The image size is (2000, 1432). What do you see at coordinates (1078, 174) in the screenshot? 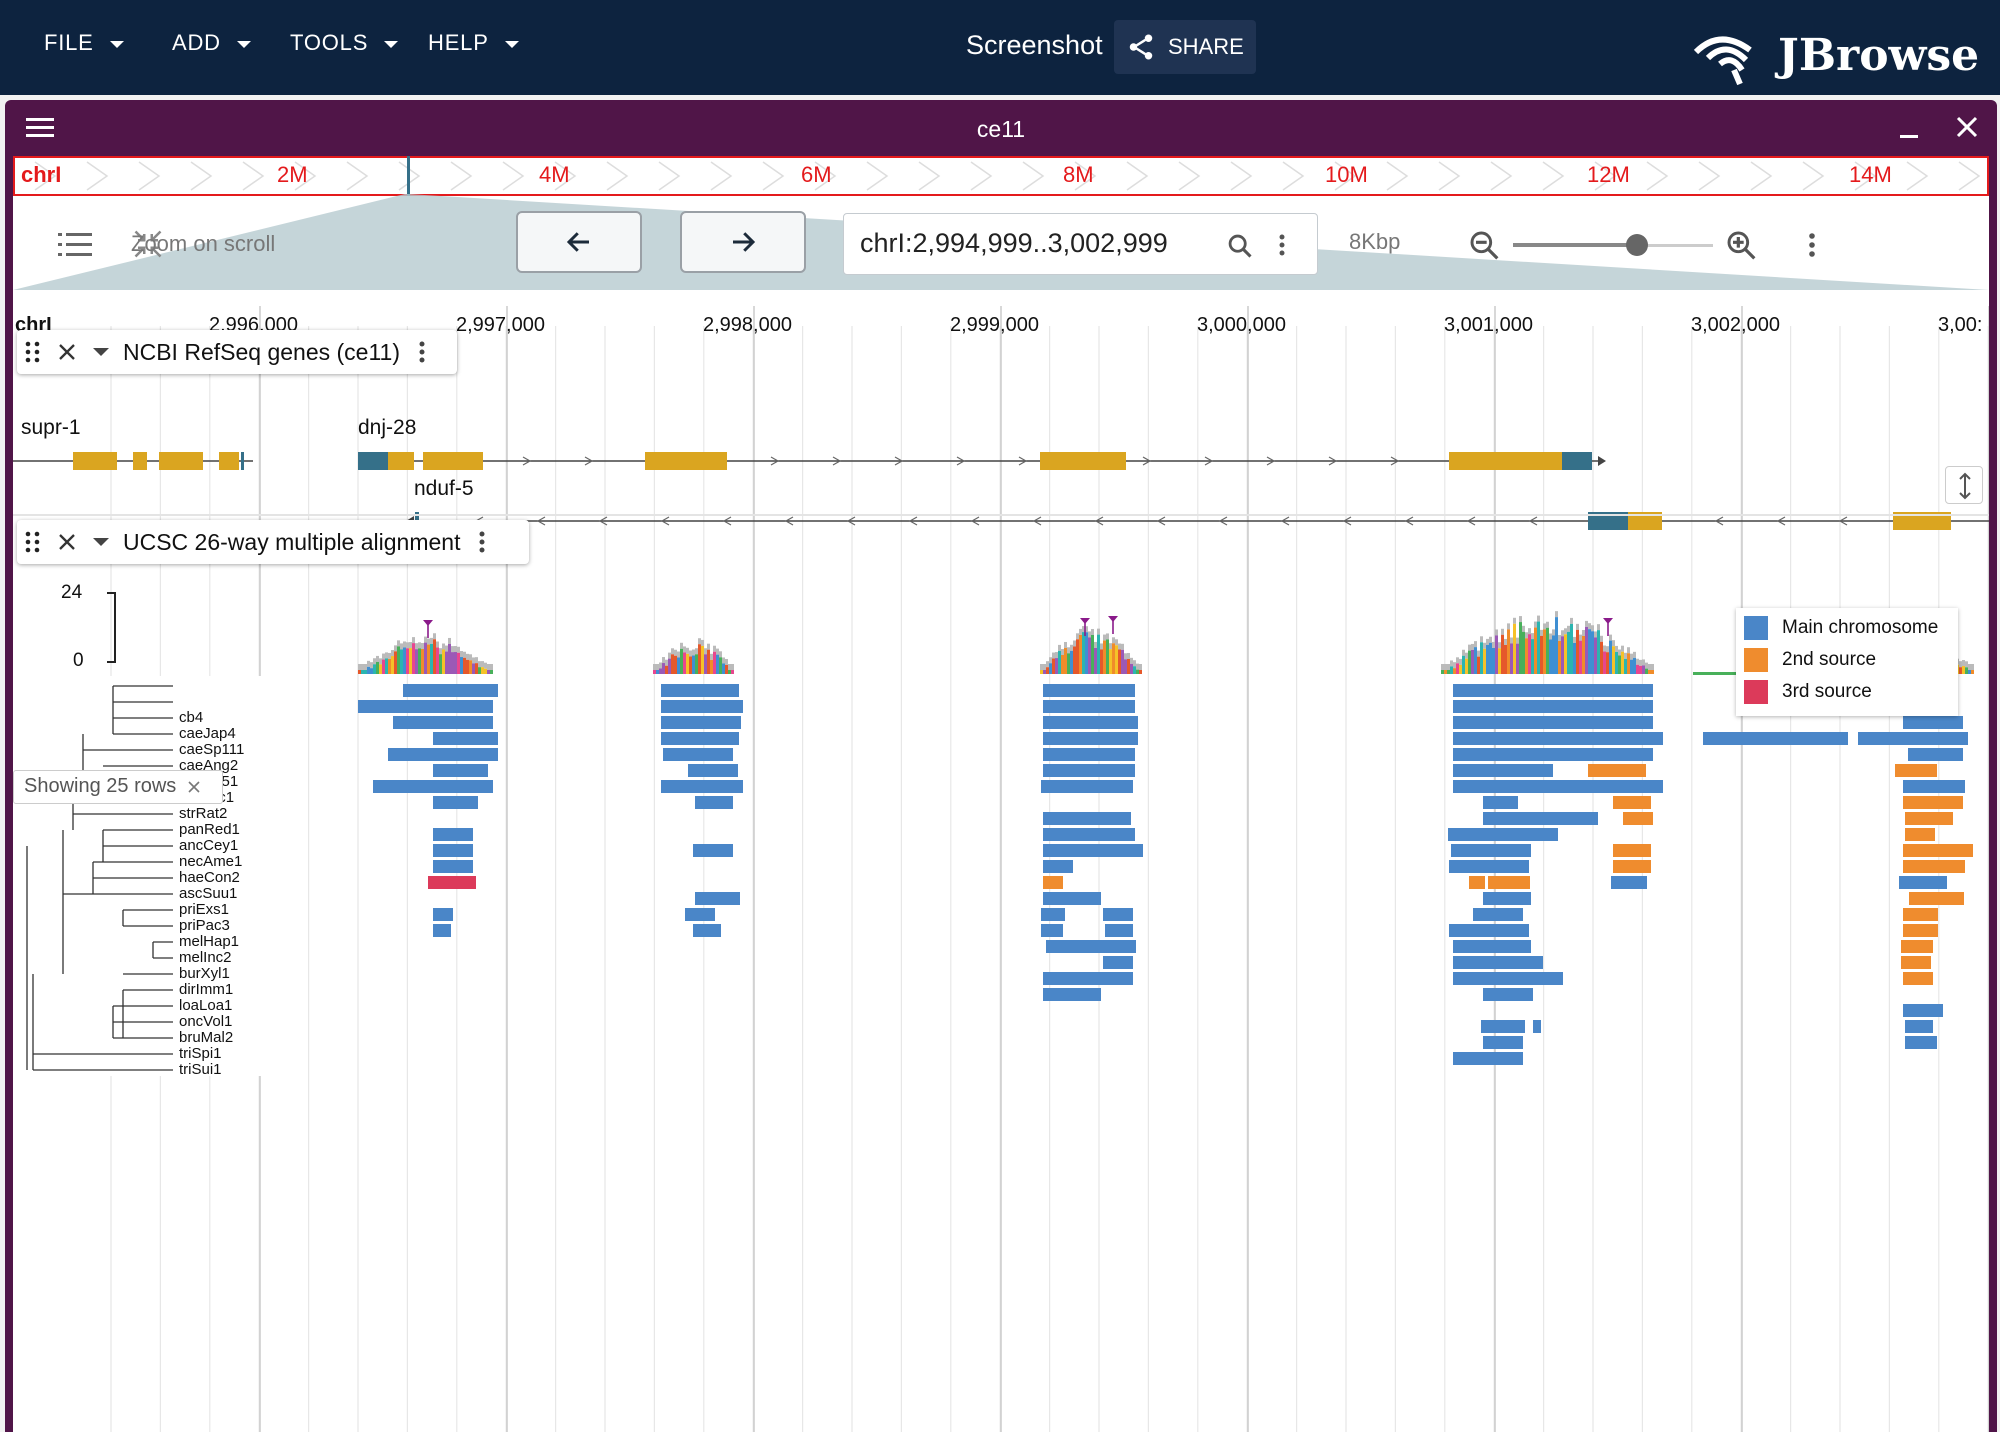
I see `overview-label: 8M` at bounding box center [1078, 174].